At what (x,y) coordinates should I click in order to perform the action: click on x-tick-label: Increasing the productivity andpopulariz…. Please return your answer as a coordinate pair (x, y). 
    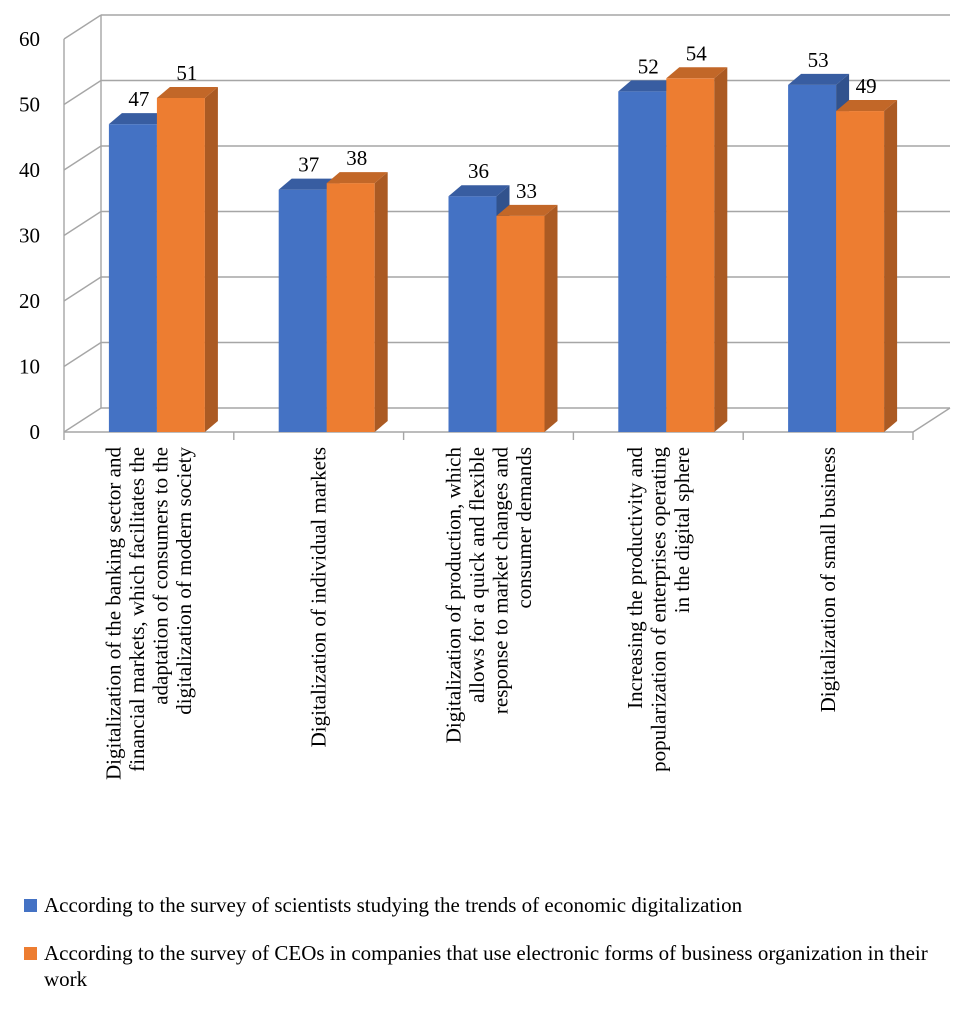
    Looking at the image, I should click on (658, 609).